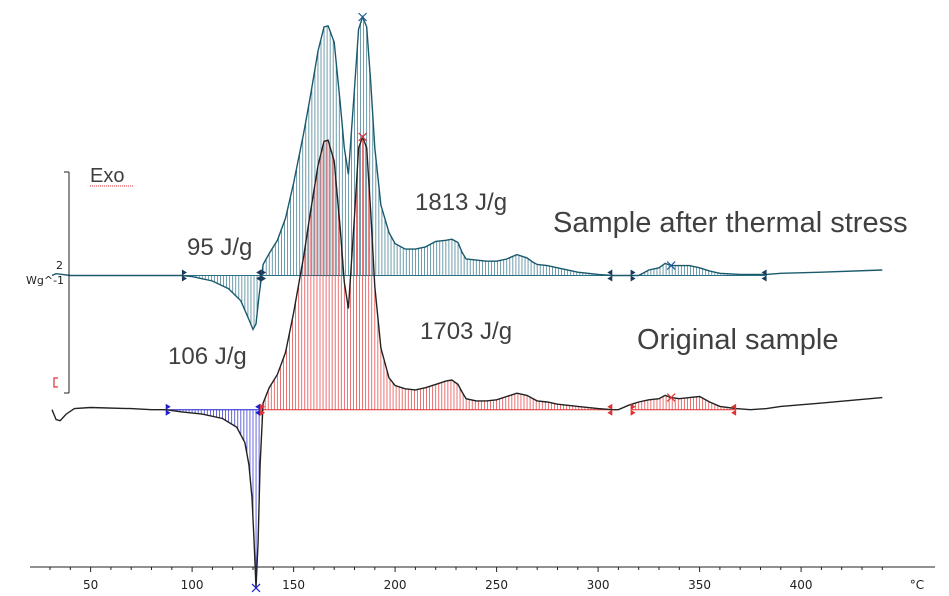  What do you see at coordinates (207, 356) in the screenshot?
I see `label-106: 106 J/g` at bounding box center [207, 356].